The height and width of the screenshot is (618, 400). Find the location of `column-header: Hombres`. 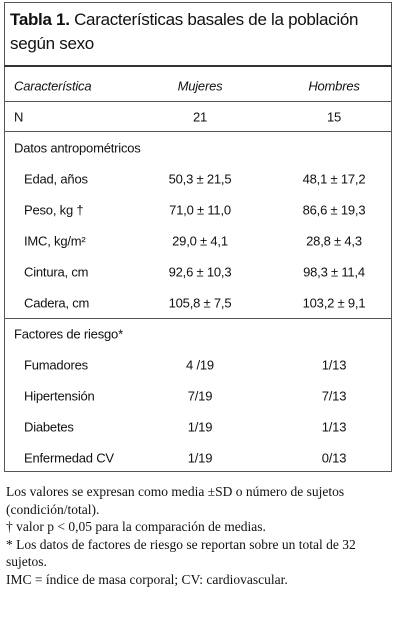

column-header: Hombres is located at coordinates (334, 86).